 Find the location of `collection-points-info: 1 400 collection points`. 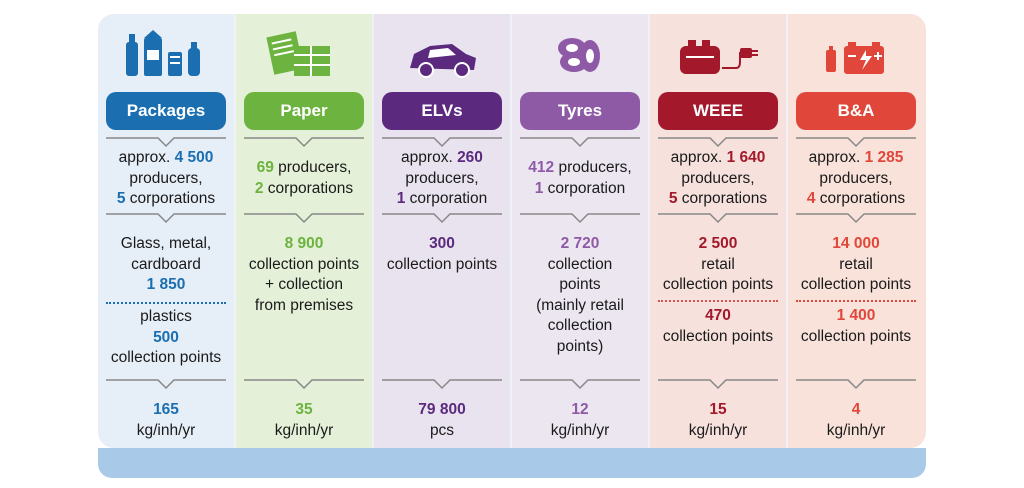

collection-points-info: 1 400 collection points is located at coordinates (856, 326).